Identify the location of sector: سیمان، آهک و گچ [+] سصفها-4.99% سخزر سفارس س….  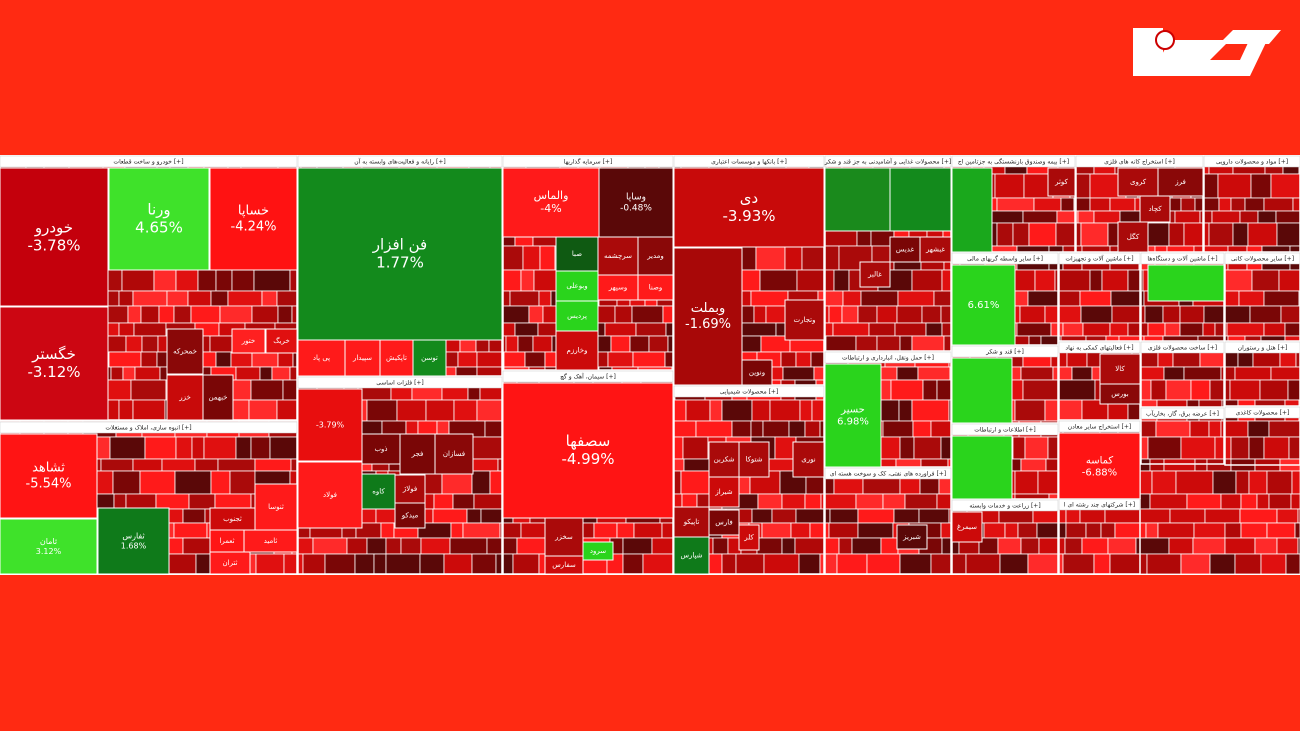
(588, 472).